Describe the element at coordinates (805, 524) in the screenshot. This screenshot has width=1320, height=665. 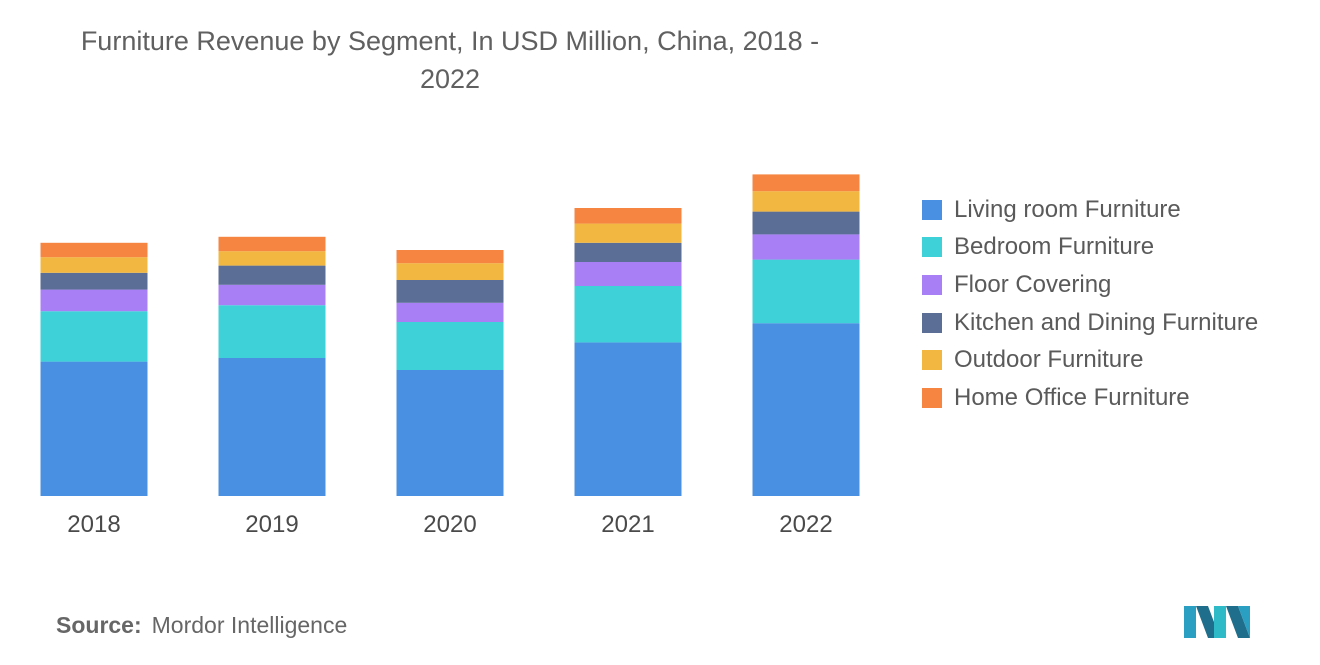
I see `x-tick-label: 2022` at that location.